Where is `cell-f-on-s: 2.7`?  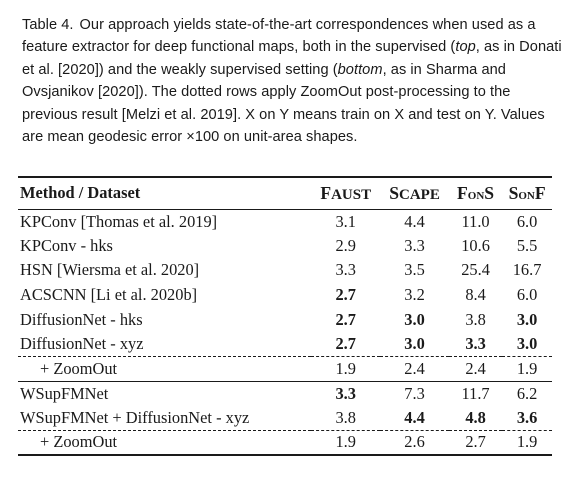
cell-f-on-s: 2.7 is located at coordinates (475, 442).